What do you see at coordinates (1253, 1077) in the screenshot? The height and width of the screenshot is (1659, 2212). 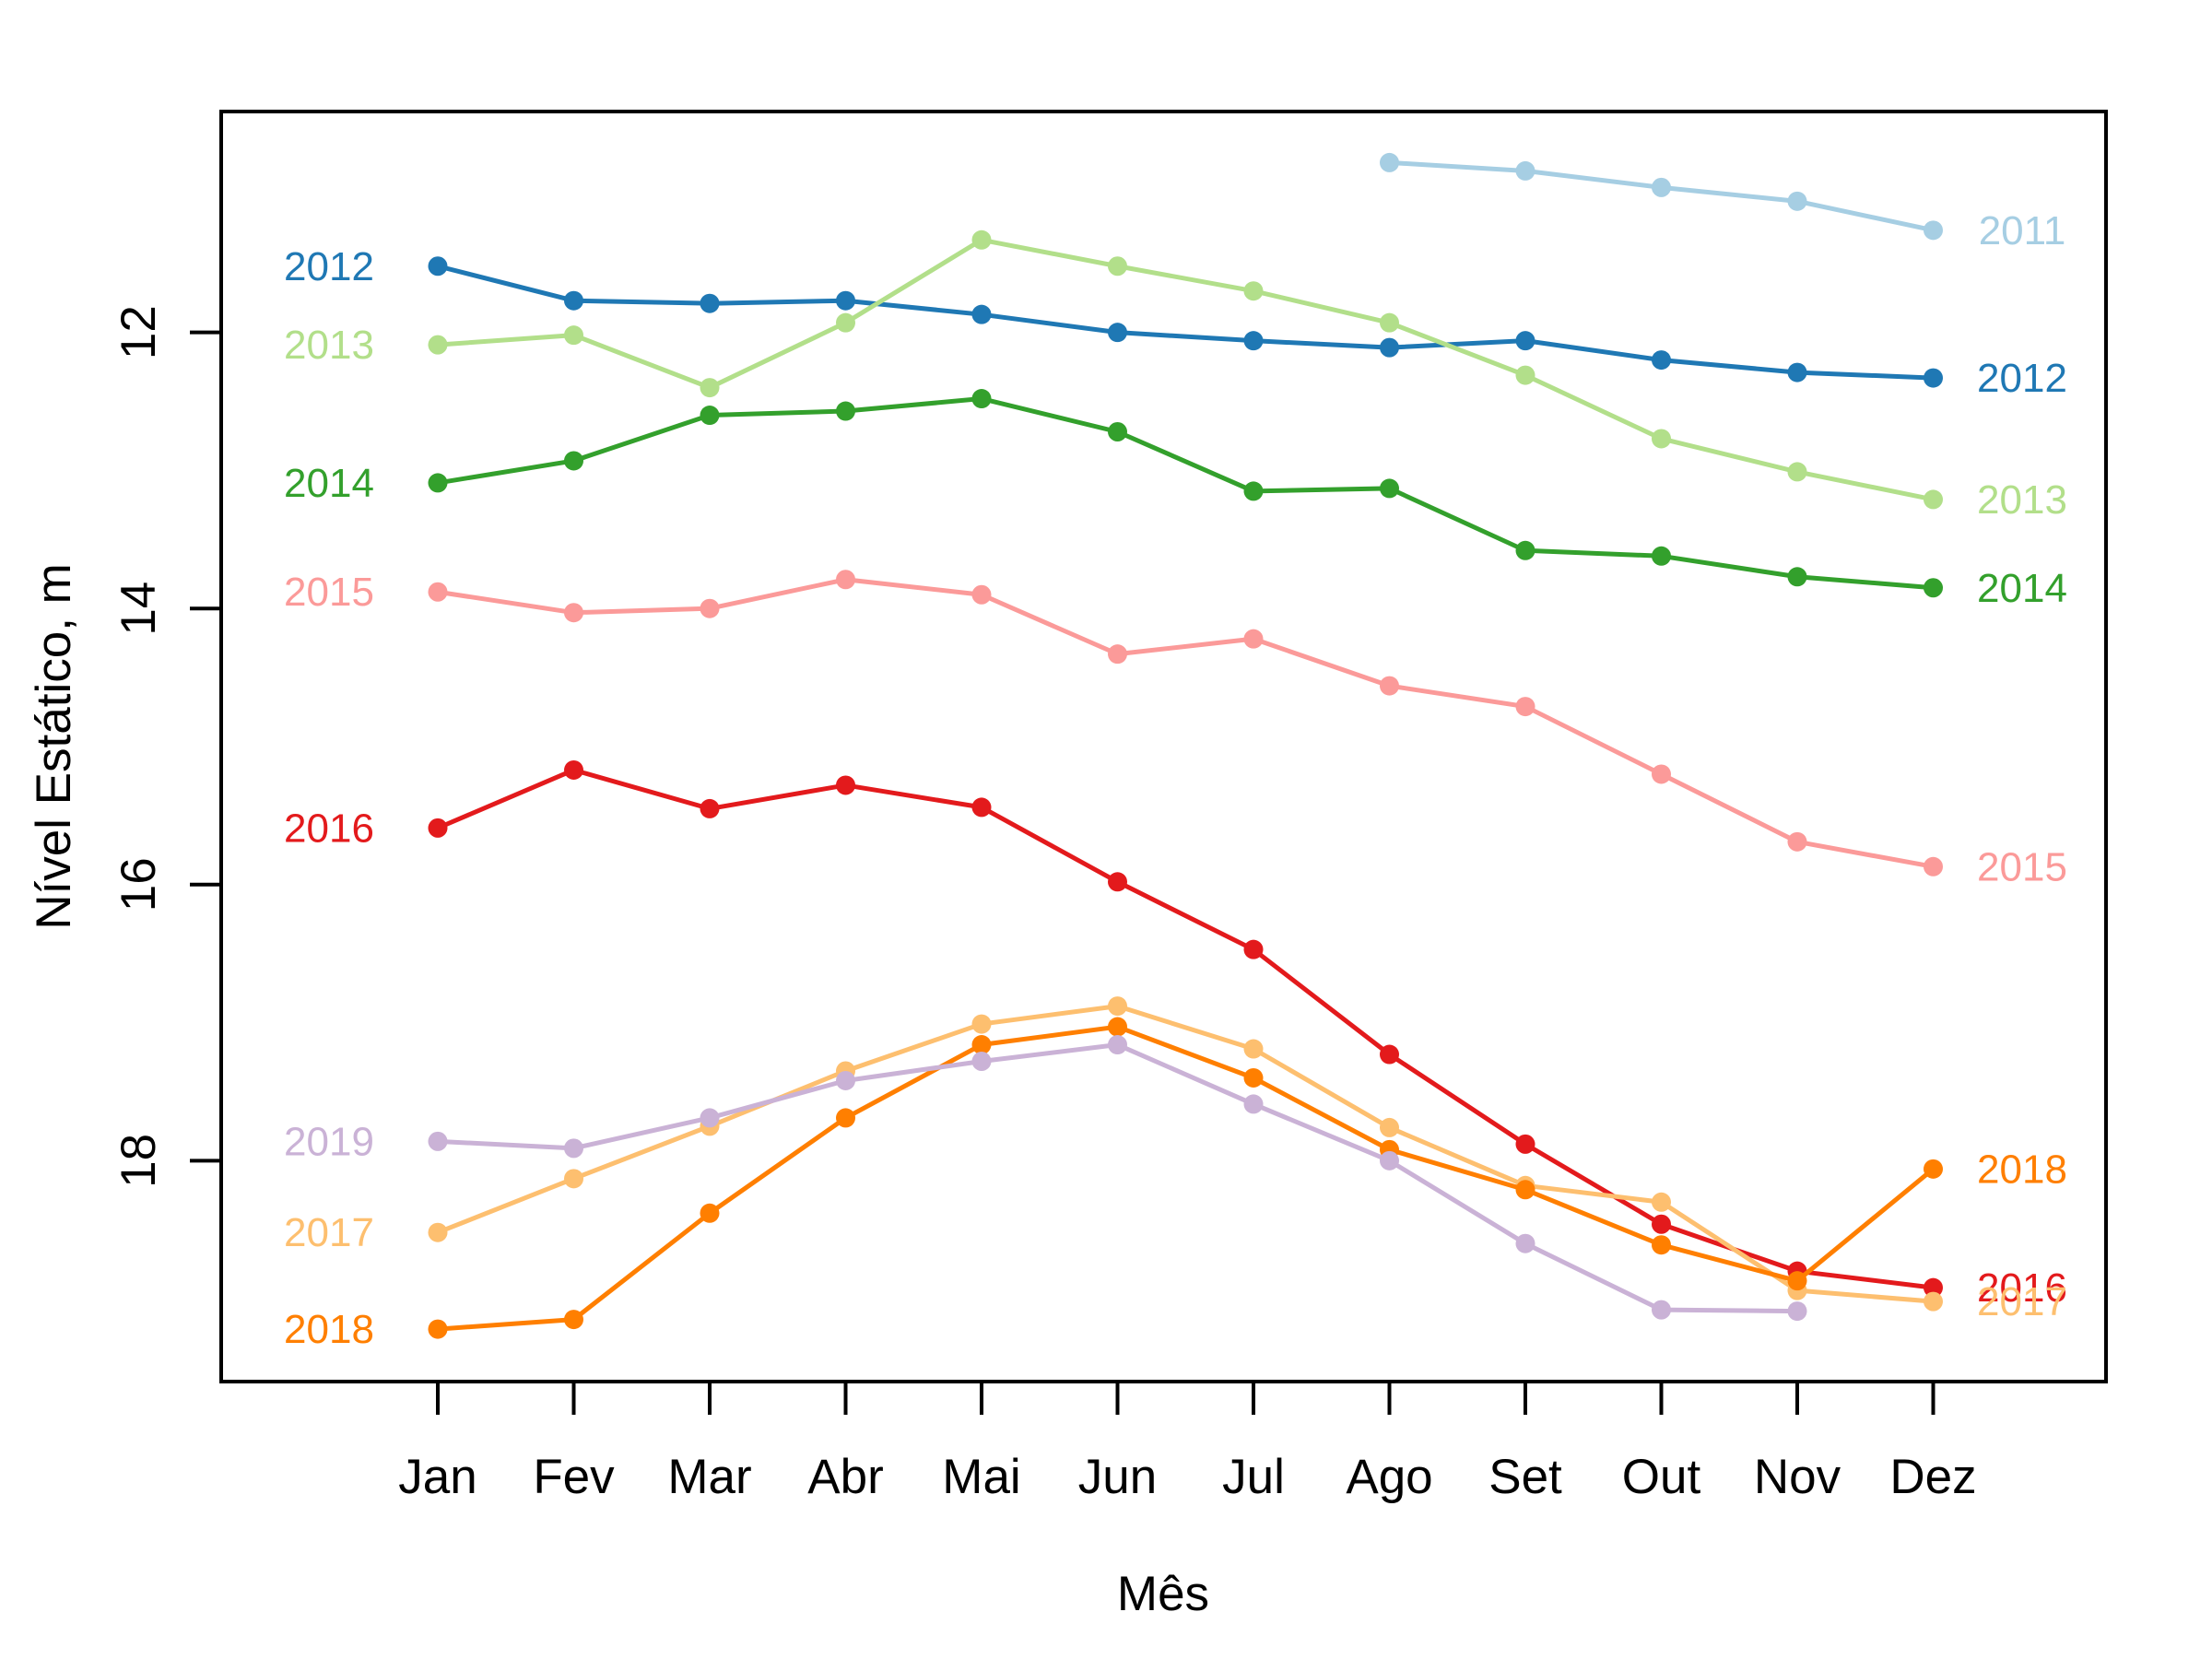 I see `series-2018-point-Jul` at bounding box center [1253, 1077].